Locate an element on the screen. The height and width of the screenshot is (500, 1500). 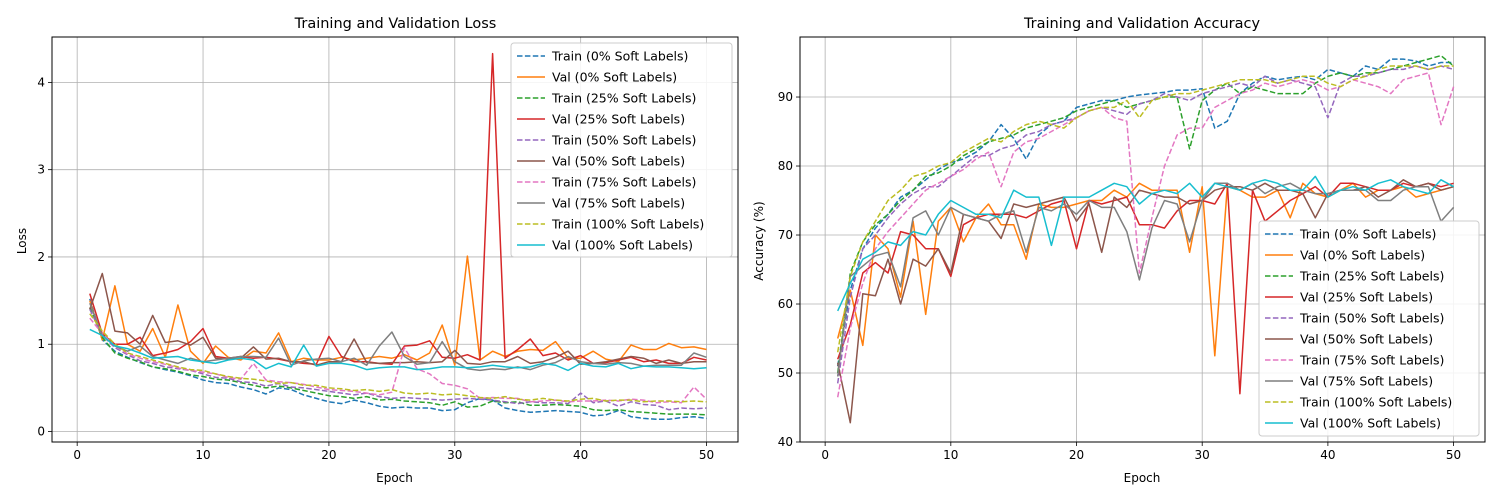
y-tick-label: 4 is located at coordinates (41, 82).